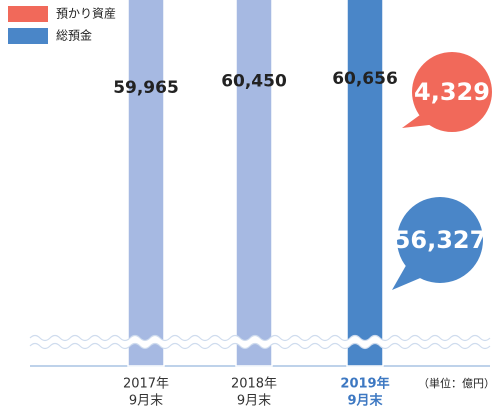 This screenshot has height=412, width=502. What do you see at coordinates (254, 384) in the screenshot?
I see `x-tick-label: 2018年` at bounding box center [254, 384].